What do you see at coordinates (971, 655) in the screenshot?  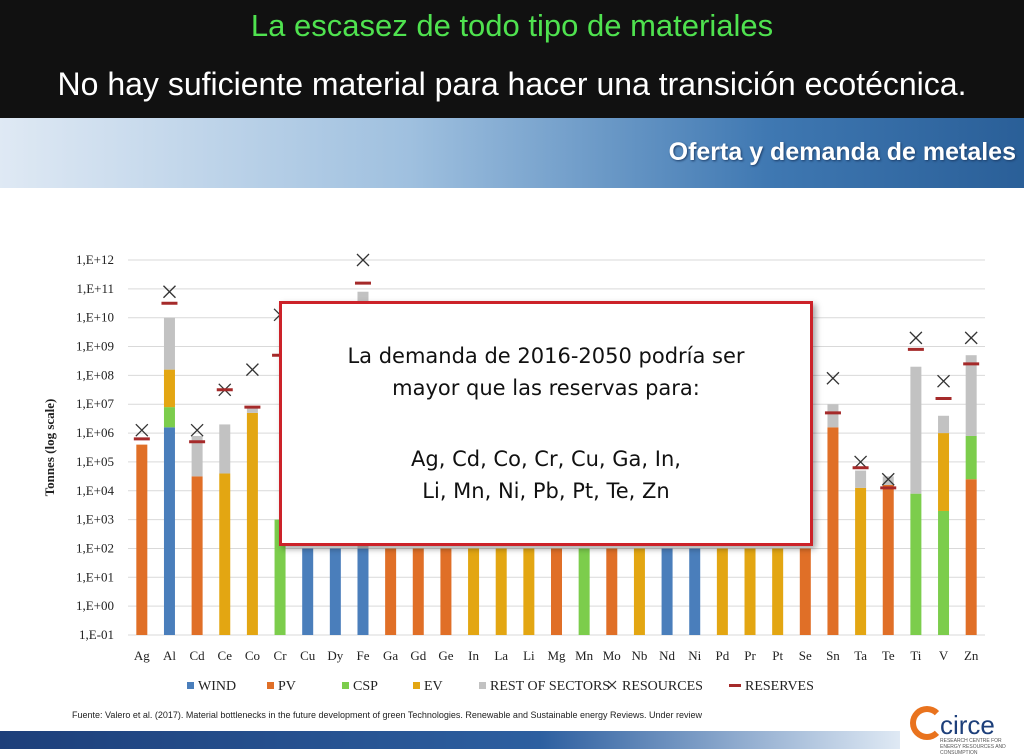 I see `x-tick-label: Zn` at bounding box center [971, 655].